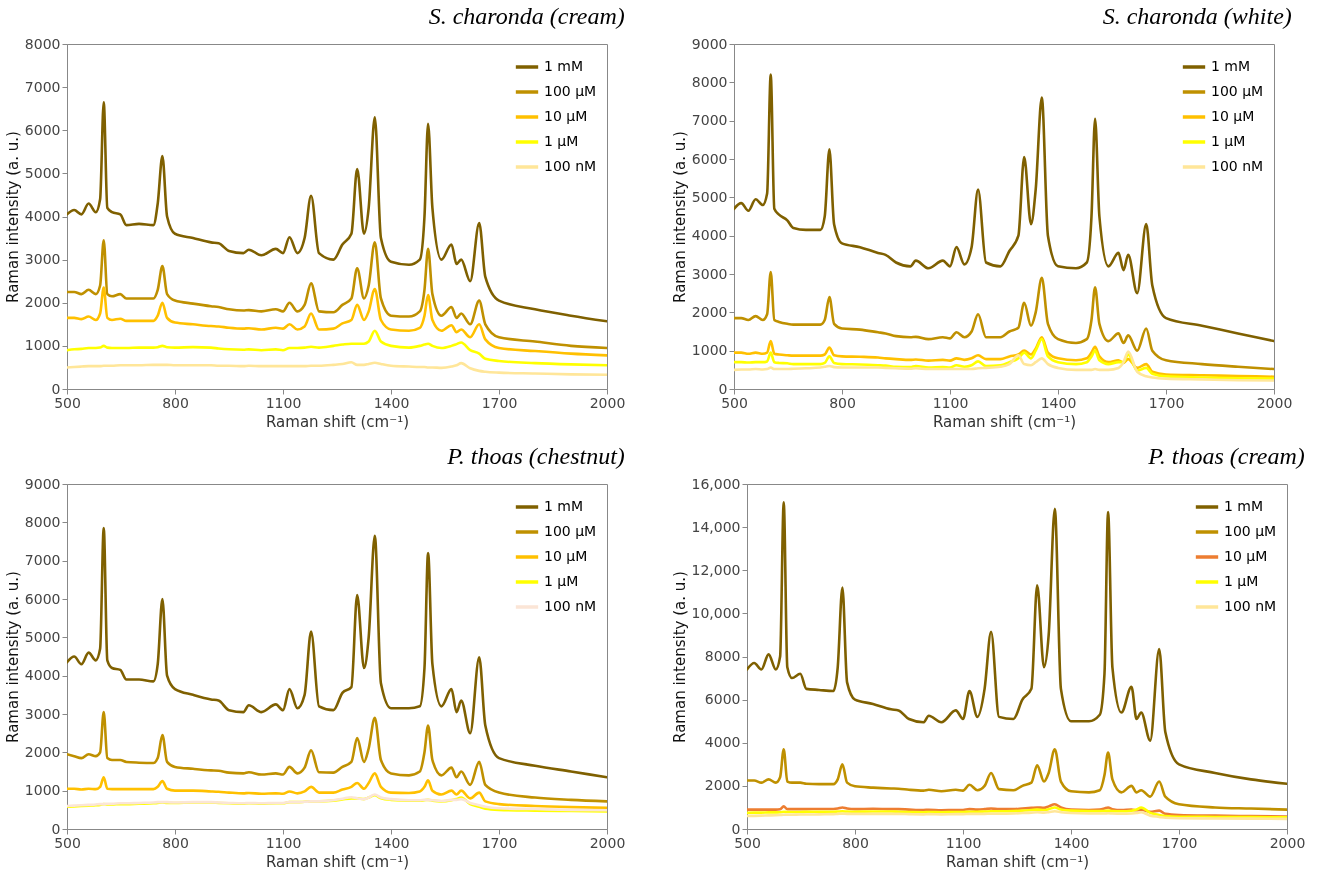 The width and height of the screenshot is (1335, 893). I want to click on chart-title: P. thoas (cream), so click(1226, 456).